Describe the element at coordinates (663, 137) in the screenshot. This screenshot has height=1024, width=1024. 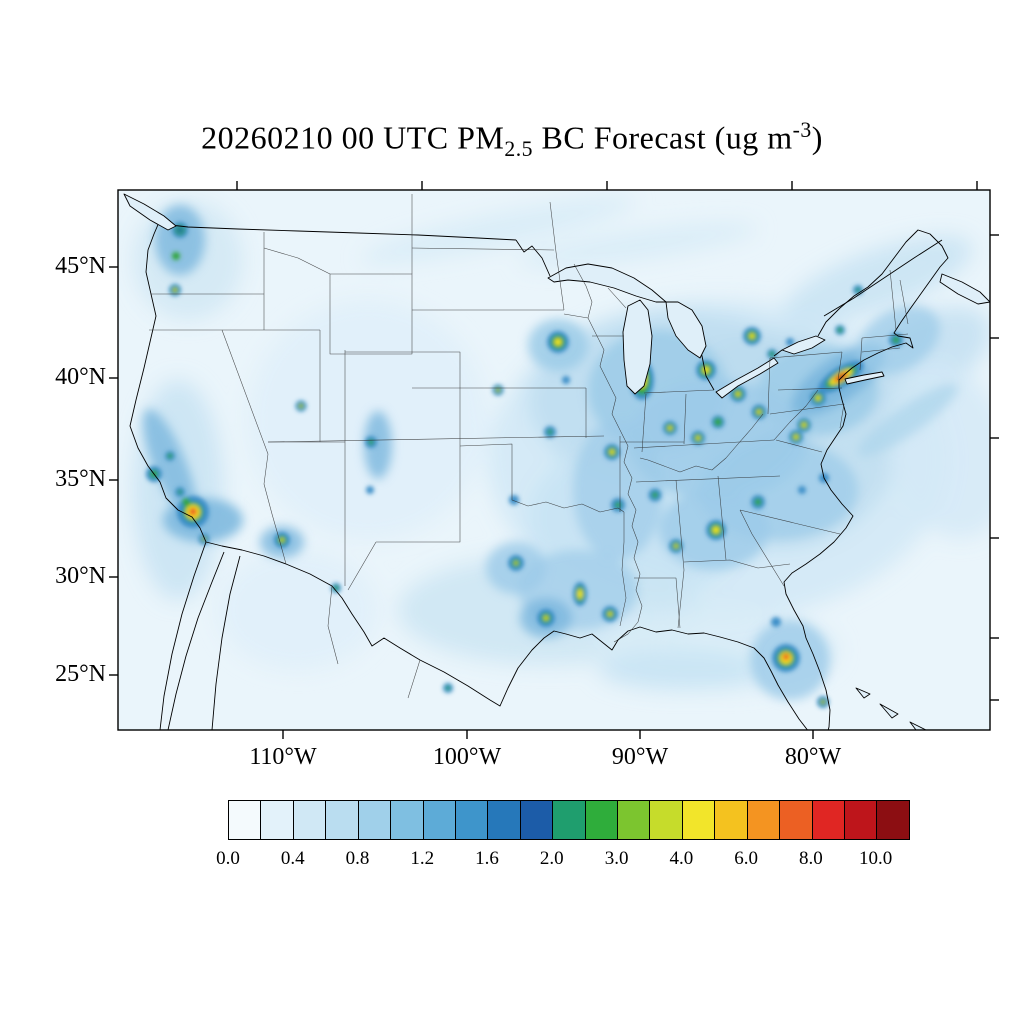
I see `title-middle: BC Forecast (ug m` at that location.